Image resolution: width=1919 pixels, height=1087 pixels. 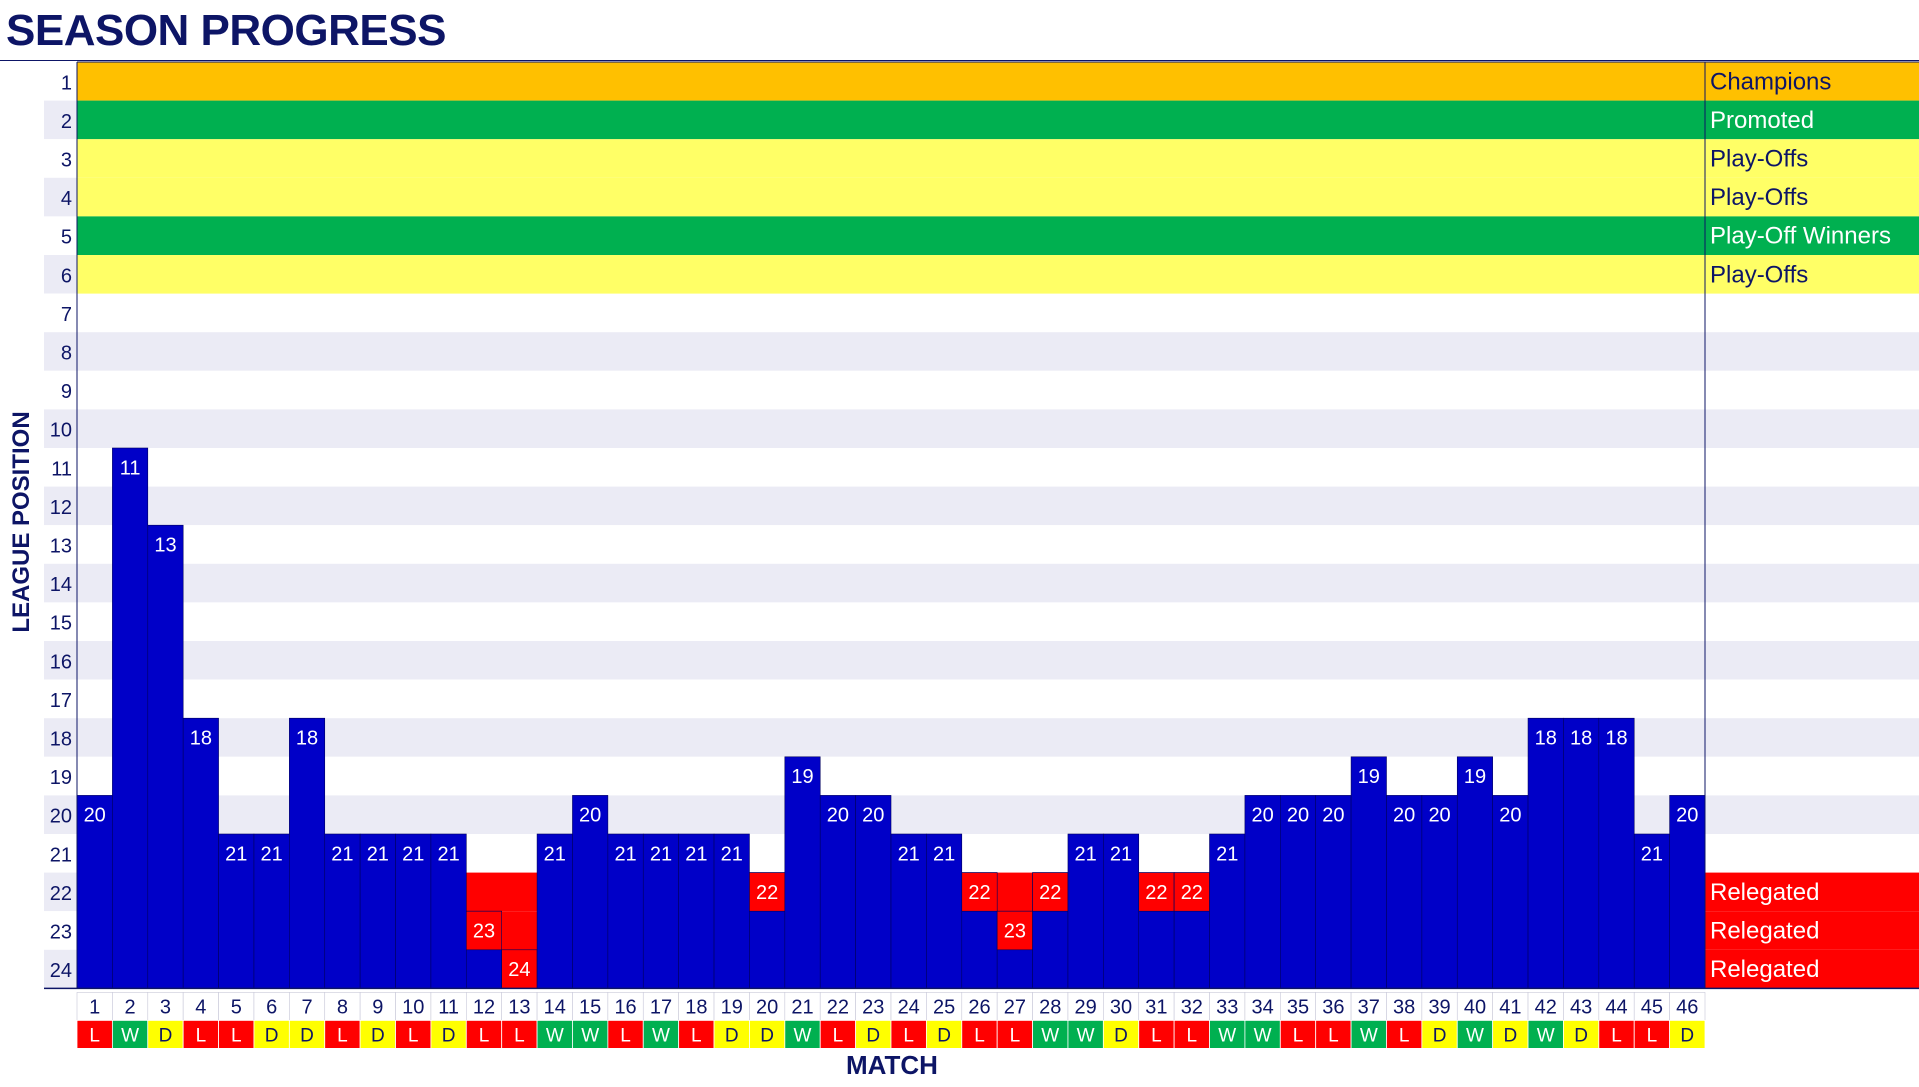 I want to click on zone-label-2: Promoted, so click(x=1762, y=120).